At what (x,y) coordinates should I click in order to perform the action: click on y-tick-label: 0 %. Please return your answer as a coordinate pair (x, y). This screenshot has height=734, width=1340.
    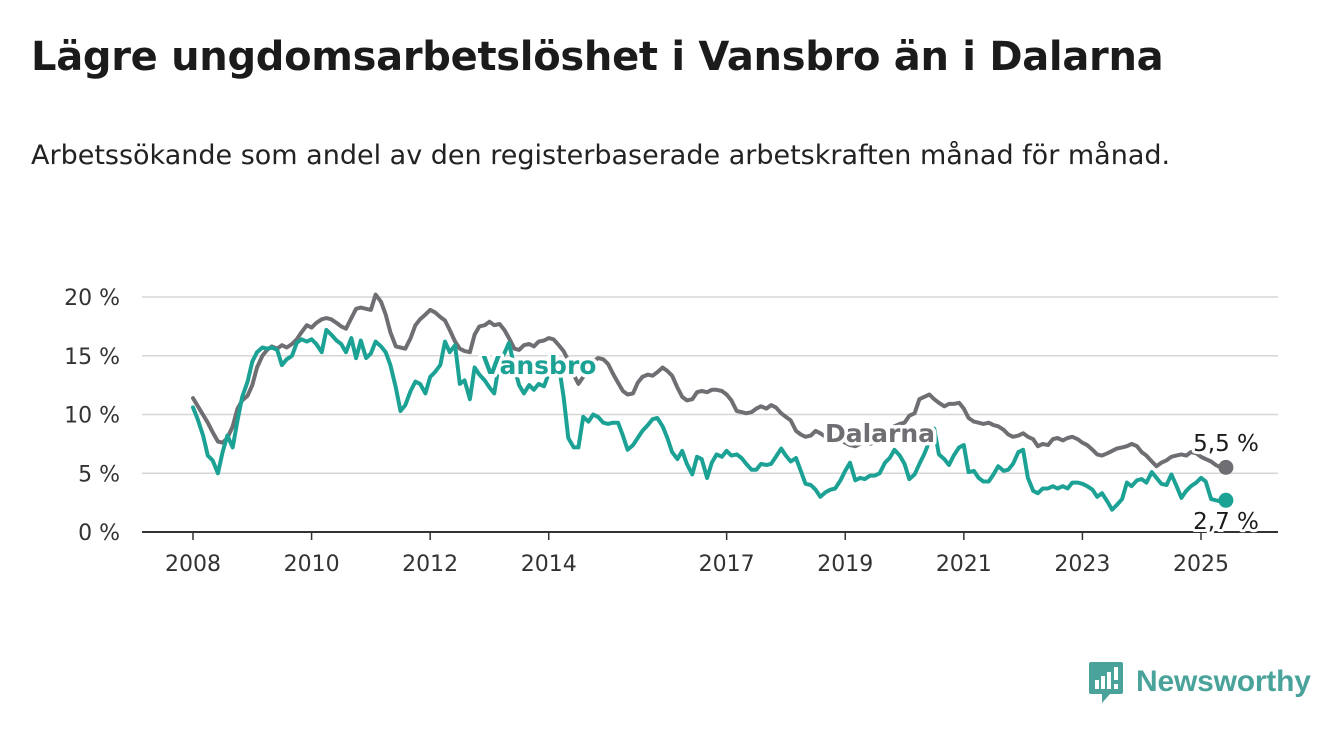
    Looking at the image, I should click on (99, 533).